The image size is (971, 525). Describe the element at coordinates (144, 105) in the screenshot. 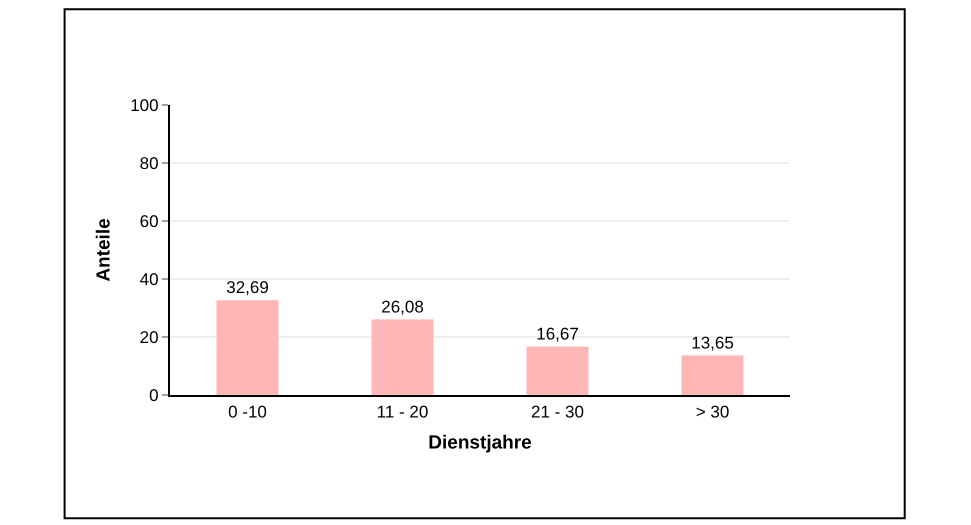

I see `y-tick-label: 100` at that location.